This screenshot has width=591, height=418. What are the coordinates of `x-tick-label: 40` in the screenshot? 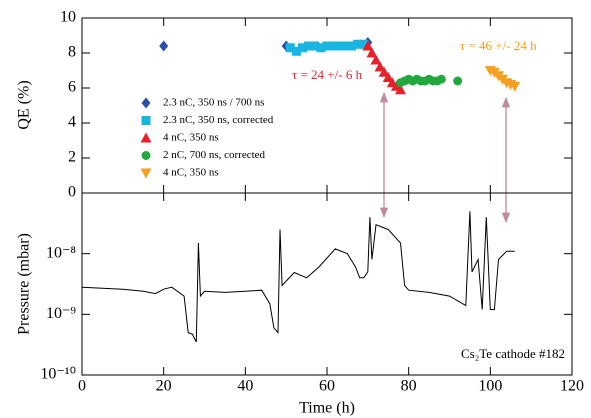 It's located at (245, 386).